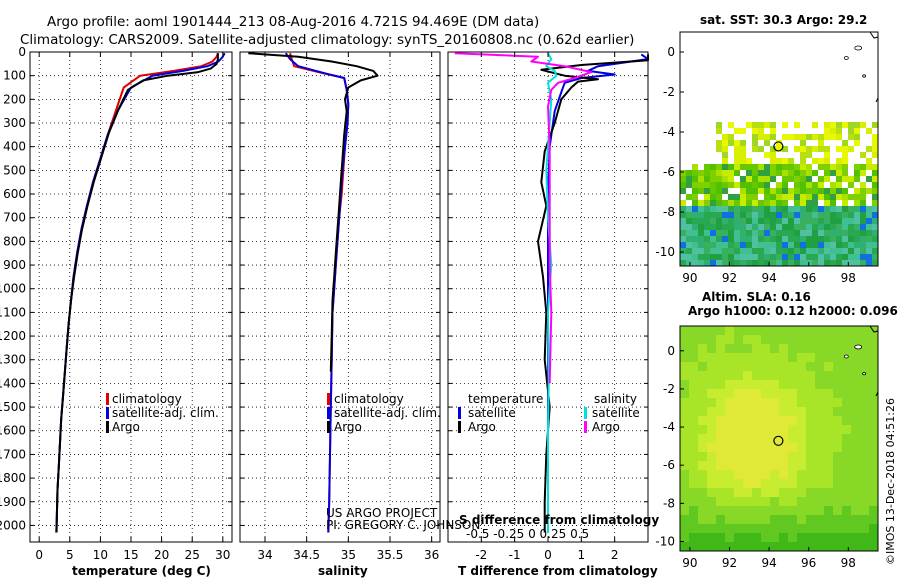  I want to click on y-tick-label: 700, so click(14, 218).